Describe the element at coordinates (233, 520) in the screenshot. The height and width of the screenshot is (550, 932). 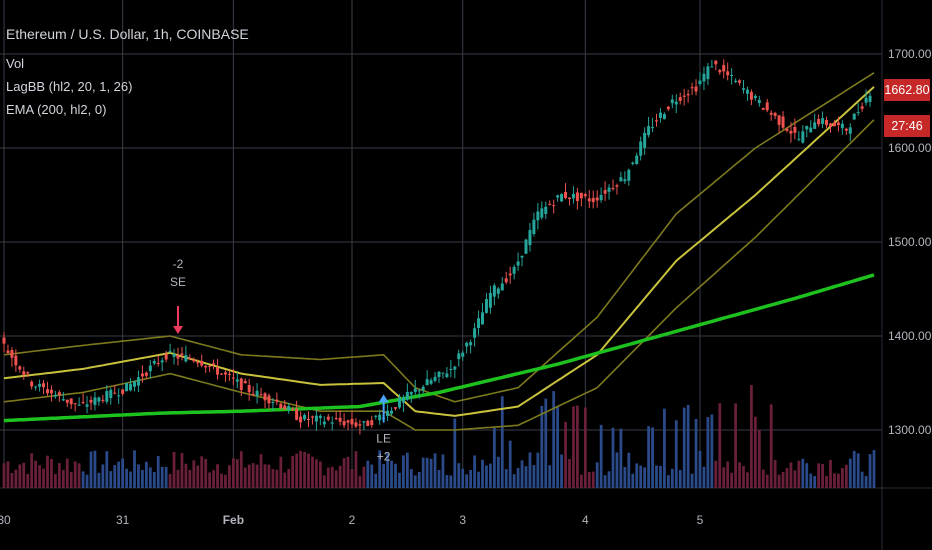
I see `x-tick-label: Feb` at that location.